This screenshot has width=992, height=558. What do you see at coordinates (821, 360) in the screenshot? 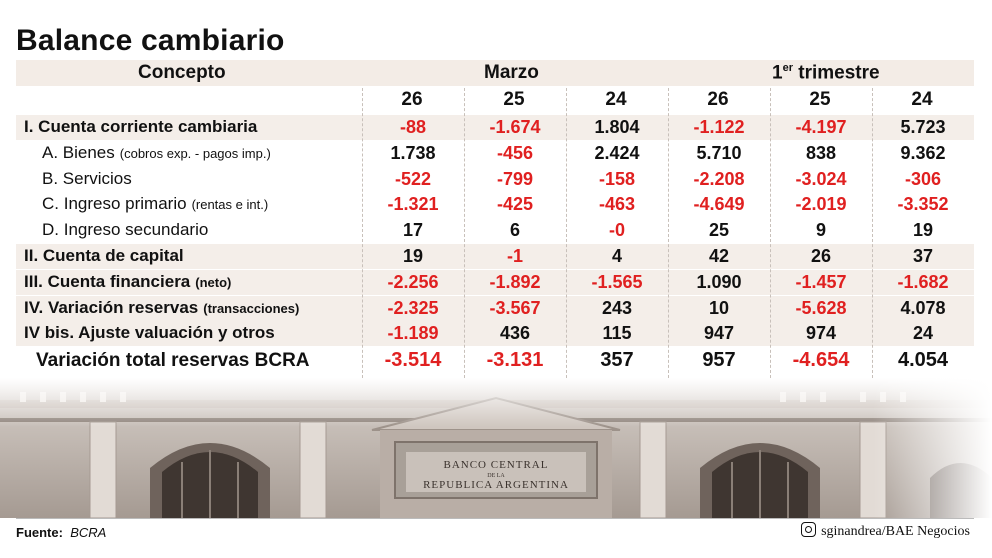
I see `total-value: -4.654` at bounding box center [821, 360].